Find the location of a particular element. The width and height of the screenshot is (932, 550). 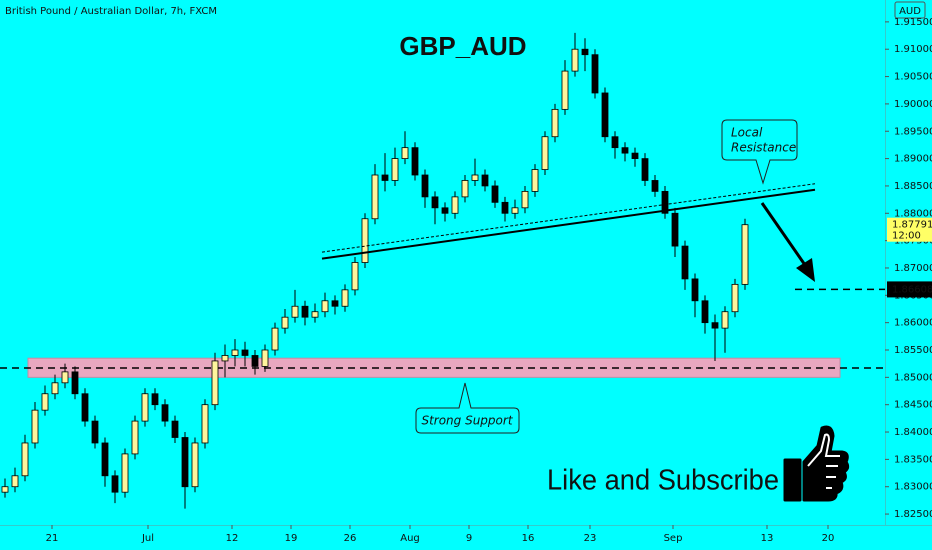

target-box is located at coordinates (909, 289).